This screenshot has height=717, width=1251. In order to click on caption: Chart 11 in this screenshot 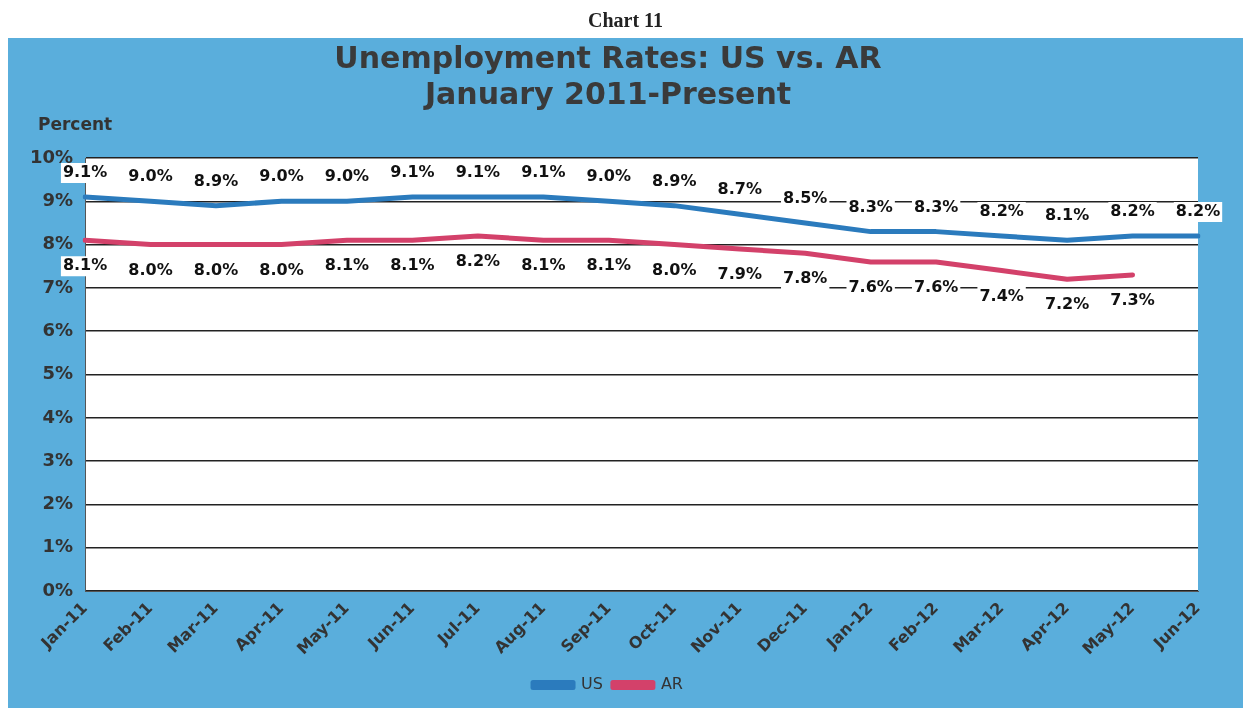, I will do `click(625, 20)`.